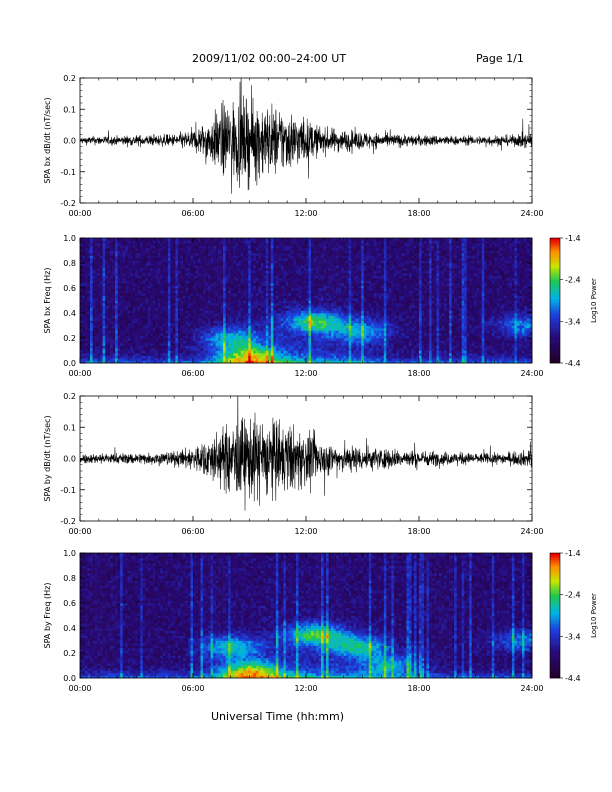 The image size is (612, 792). I want to click on y-axis-label: SPA bx dB/dt (nT/sec), so click(47, 140).